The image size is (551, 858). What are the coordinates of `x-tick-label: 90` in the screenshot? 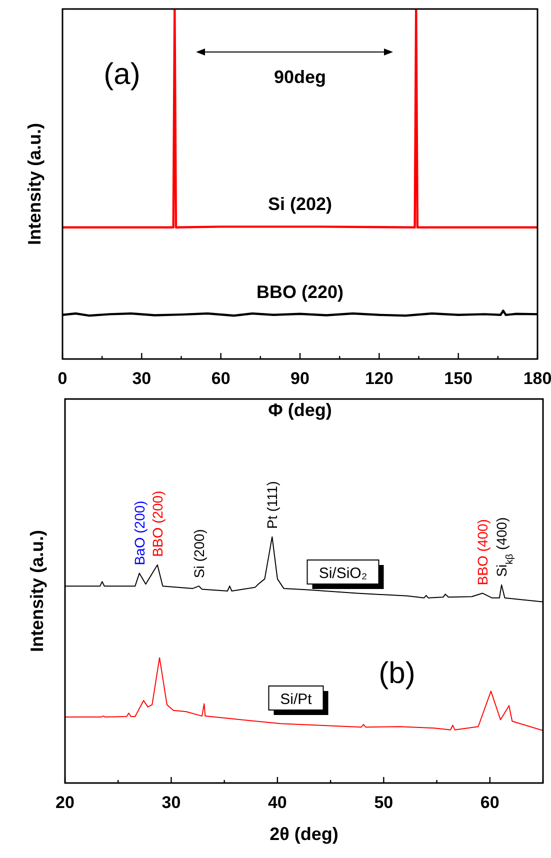 It's located at (300, 378).